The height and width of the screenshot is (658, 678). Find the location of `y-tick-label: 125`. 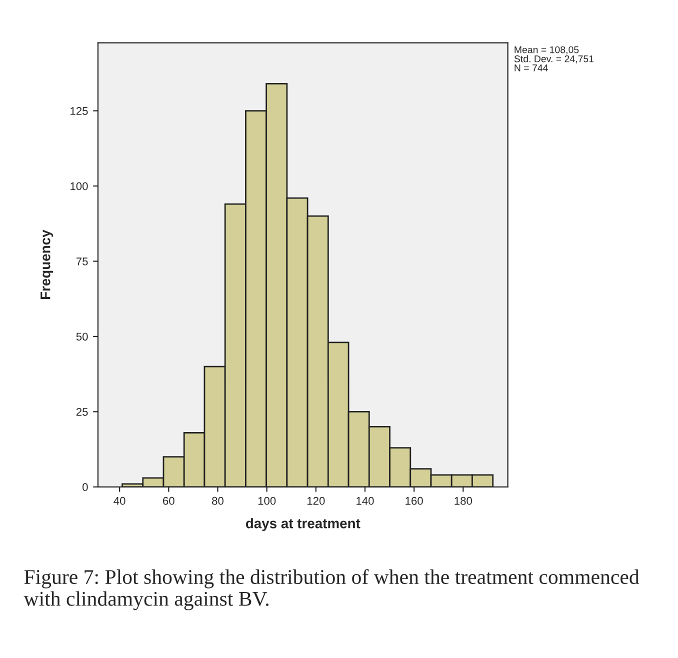

y-tick-label: 125 is located at coordinates (79, 111).